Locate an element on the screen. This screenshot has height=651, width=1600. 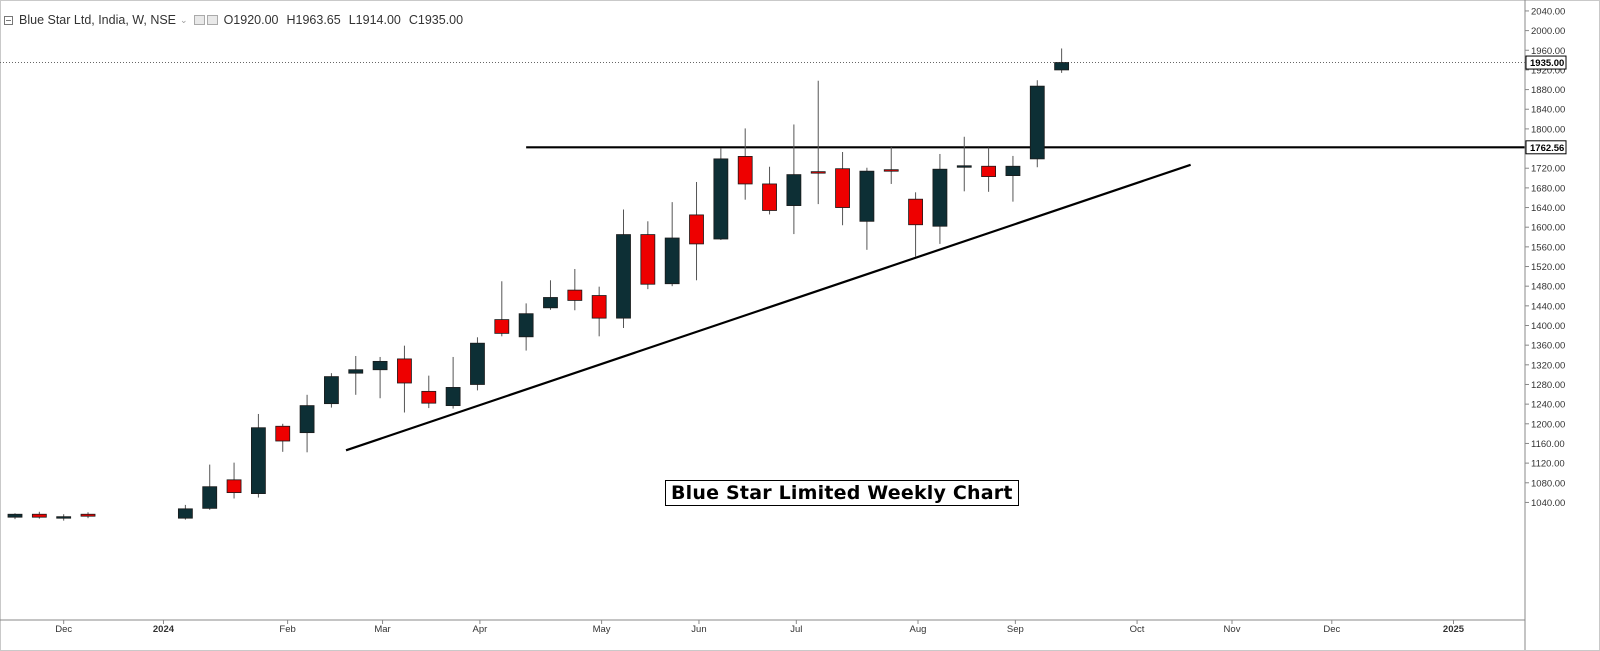
y-tick-label: 1040.00 is located at coordinates (1548, 503).